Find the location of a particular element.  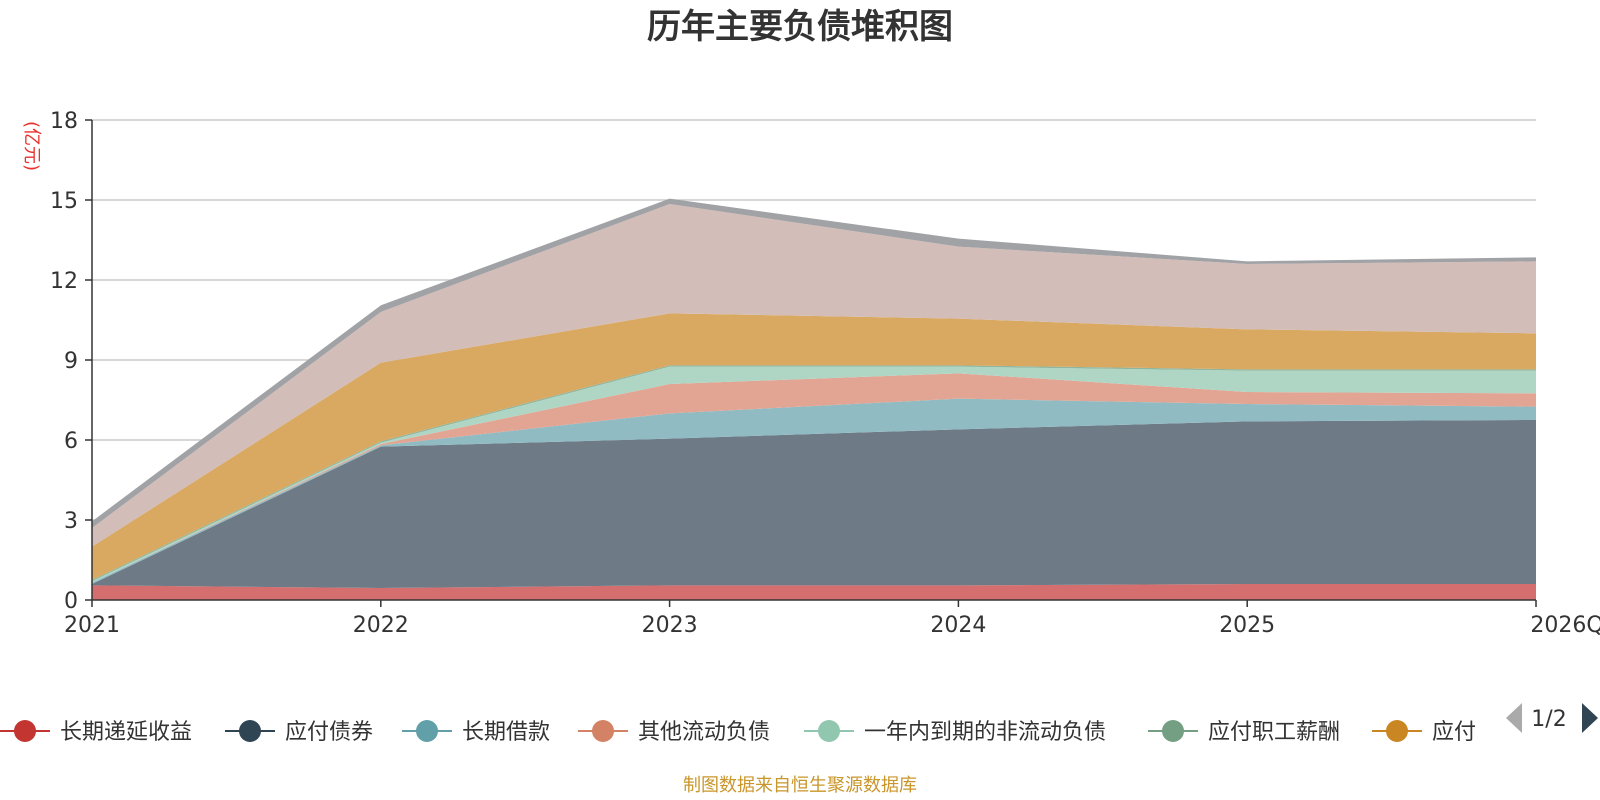

legend-pager: 1/2 is located at coordinates (1552, 718).